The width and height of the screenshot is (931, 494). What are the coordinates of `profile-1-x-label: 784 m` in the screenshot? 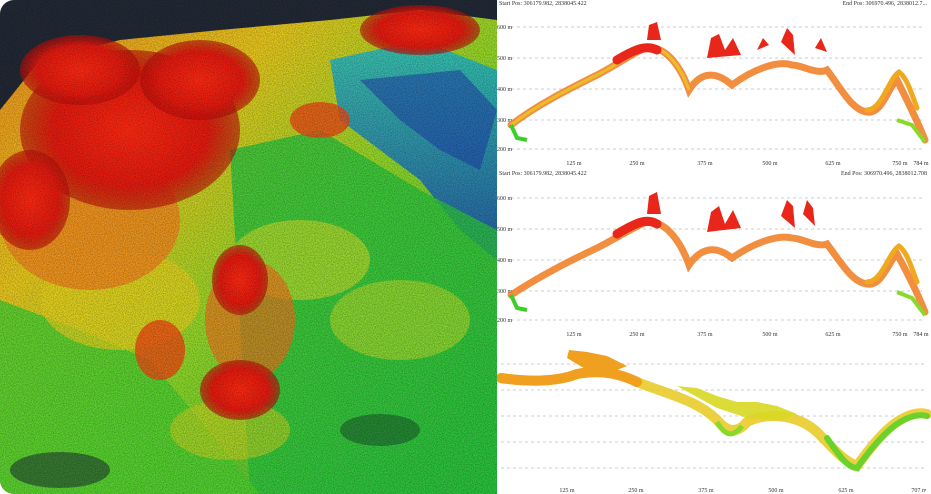 It's located at (921, 164).